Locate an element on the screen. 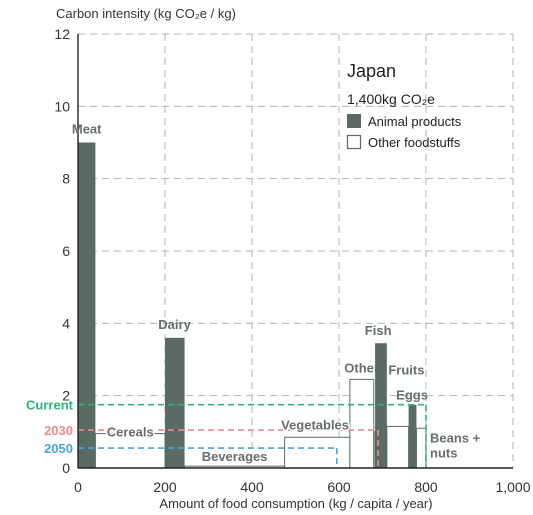 Image resolution: width=533 pixels, height=515 pixels. bar-beans-nuts is located at coordinates (421, 448).